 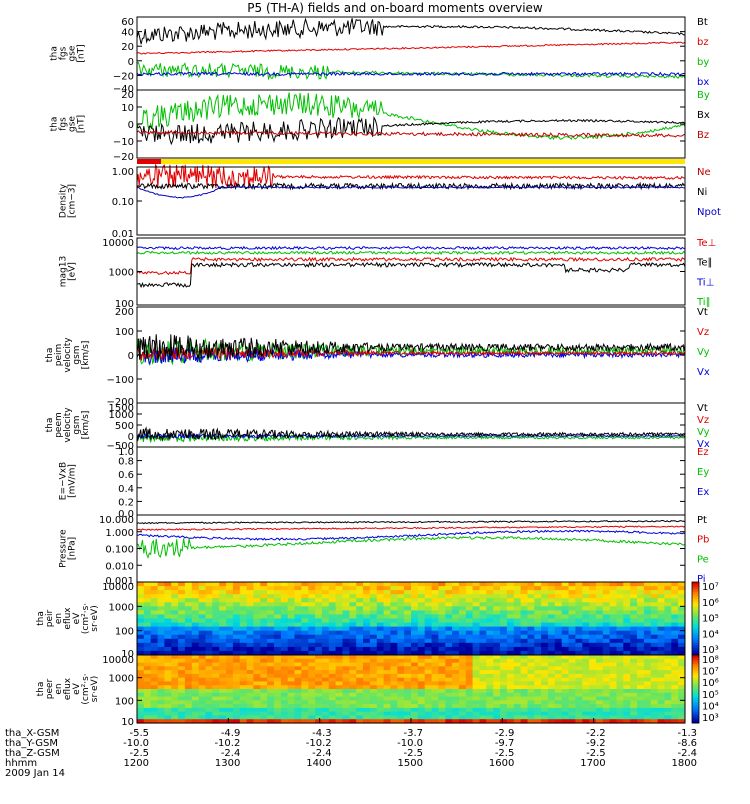 I want to click on y-axis-label: peir, so click(x=50, y=618).